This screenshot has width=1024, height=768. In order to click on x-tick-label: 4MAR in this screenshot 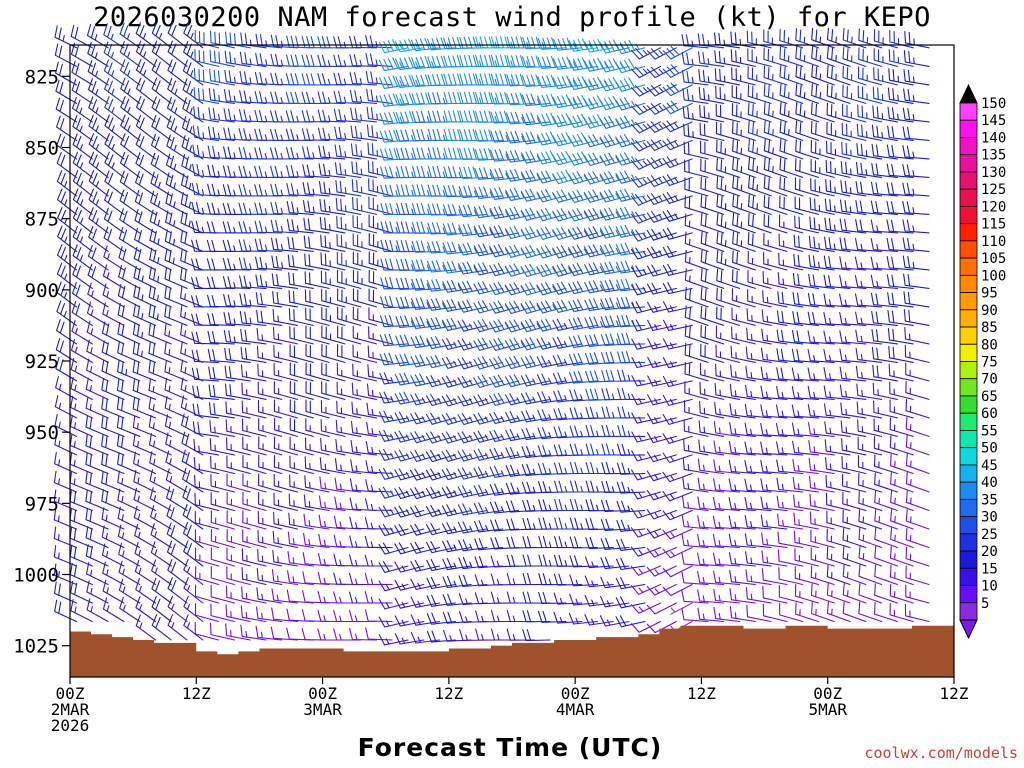, I will do `click(575, 709)`.